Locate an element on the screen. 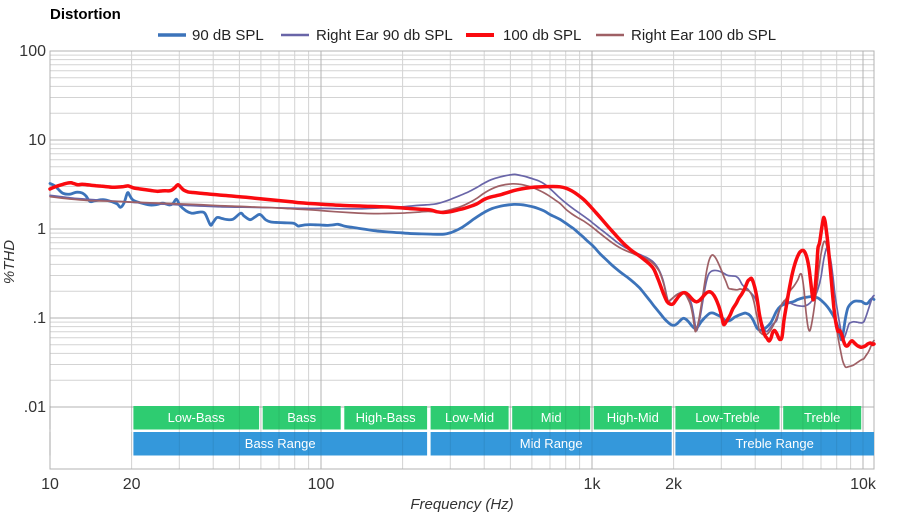 This screenshot has width=900, height=520. svg-text: .01 is located at coordinates (35, 407).